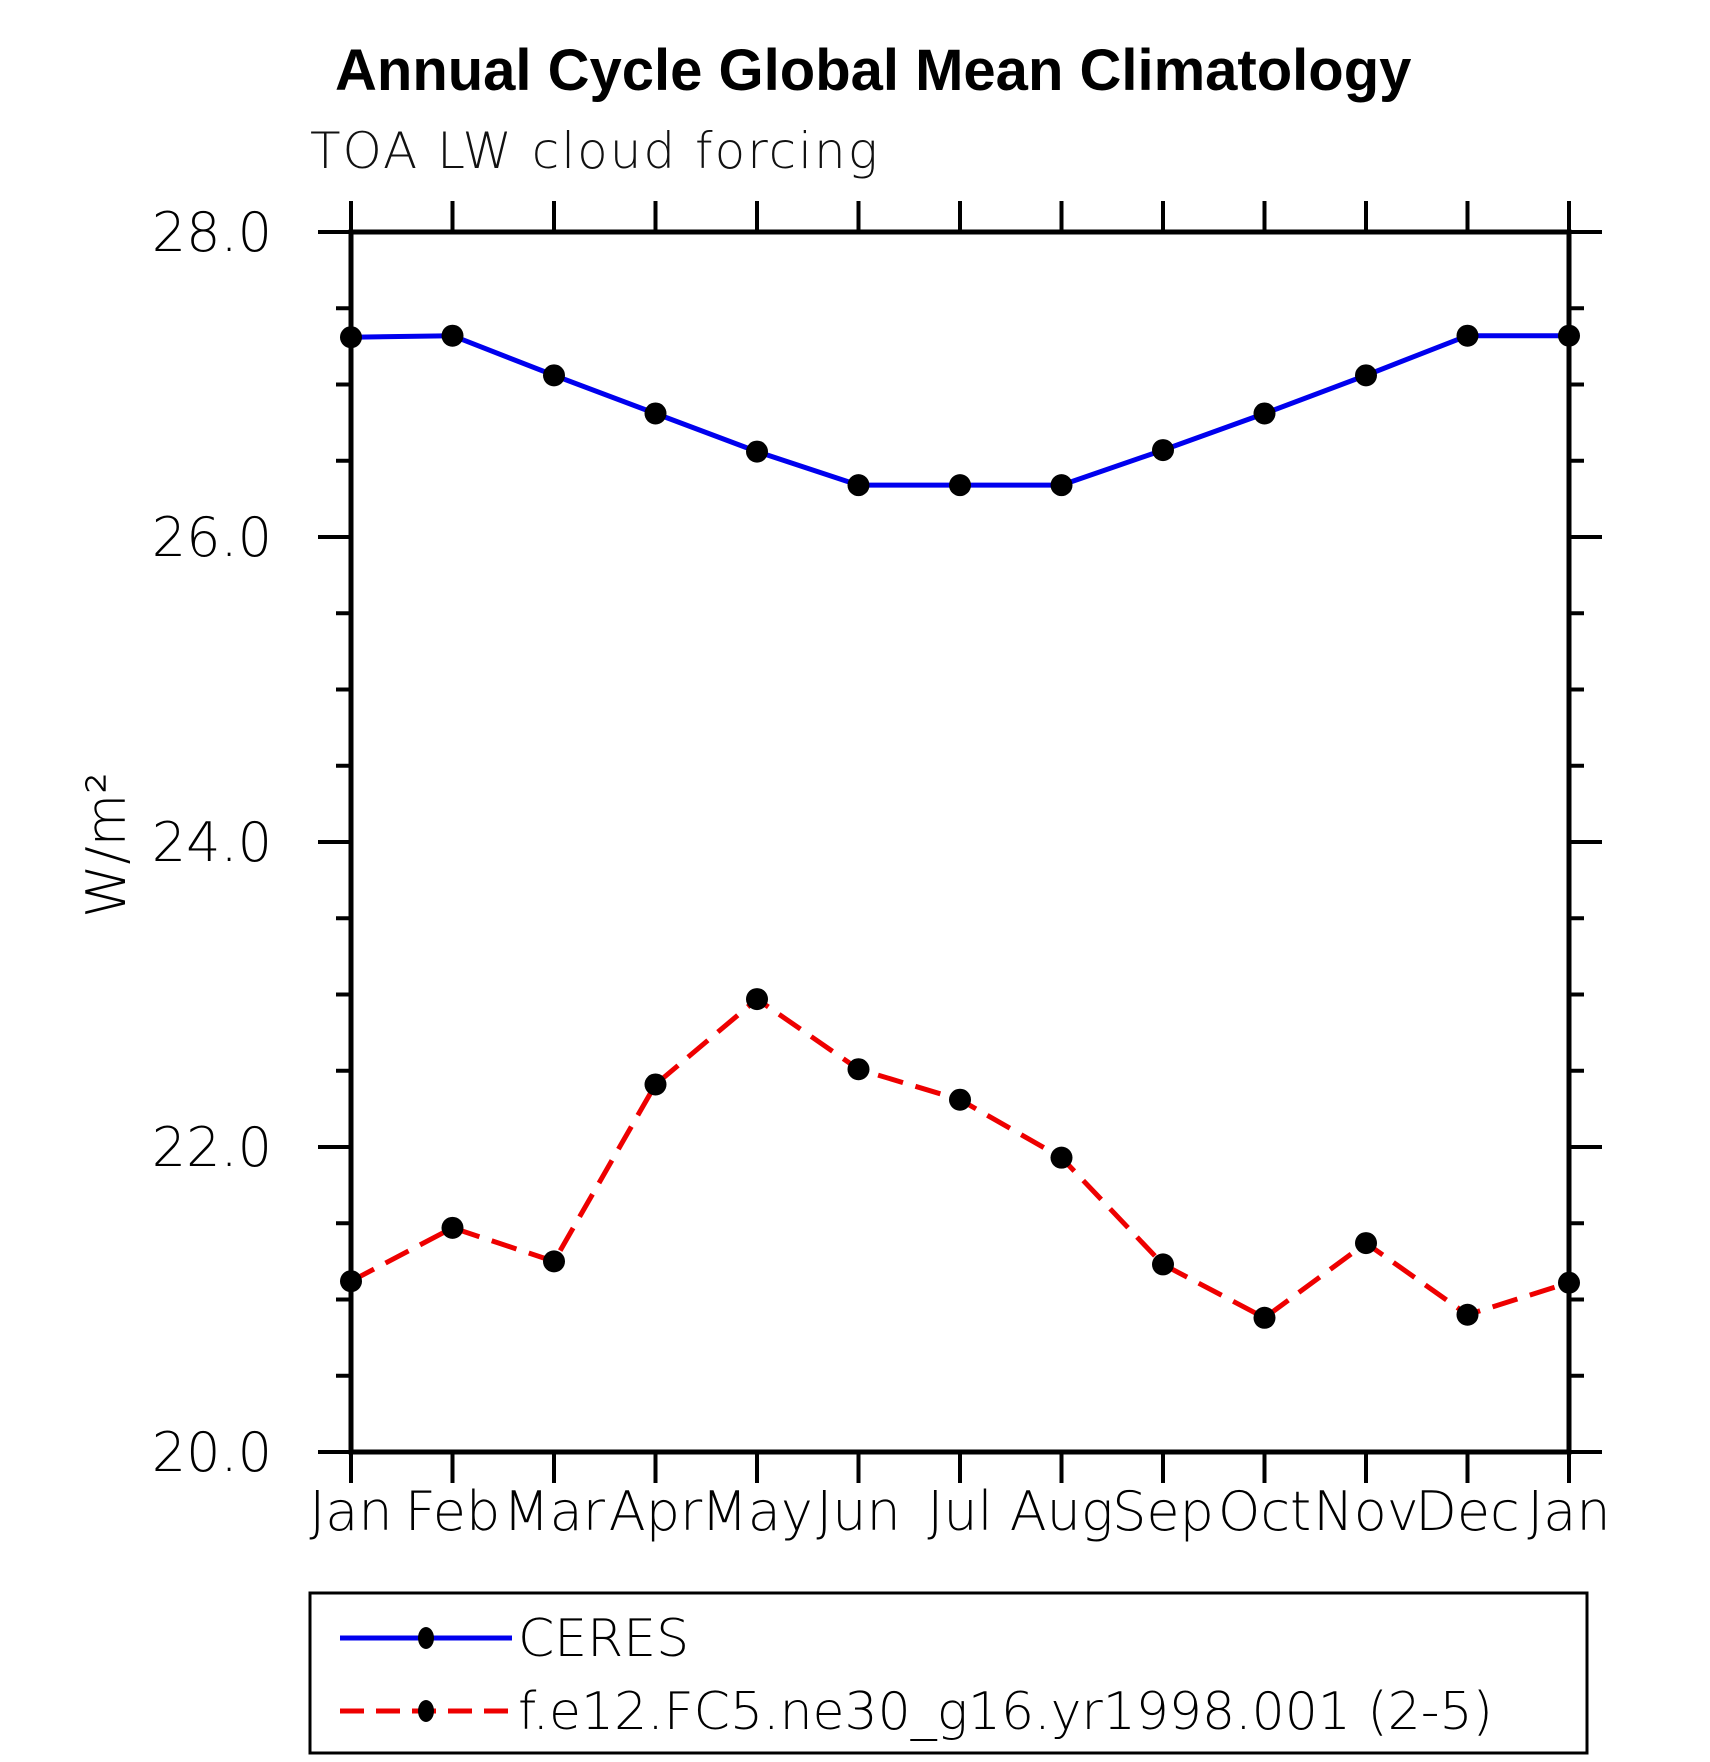 The image size is (1710, 1762). I want to click on x-tick-label: Jul, so click(959, 1511).